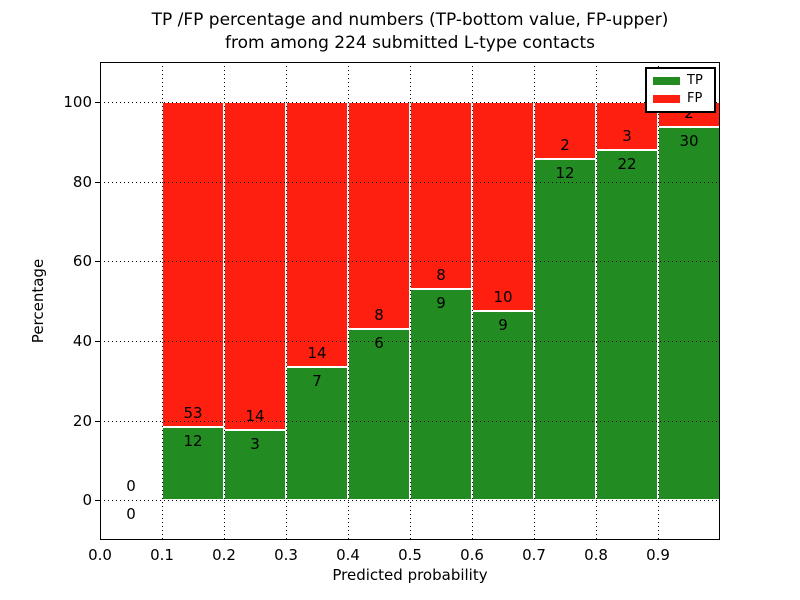  I want to click on x-tick-label: 0.6, so click(472, 555).